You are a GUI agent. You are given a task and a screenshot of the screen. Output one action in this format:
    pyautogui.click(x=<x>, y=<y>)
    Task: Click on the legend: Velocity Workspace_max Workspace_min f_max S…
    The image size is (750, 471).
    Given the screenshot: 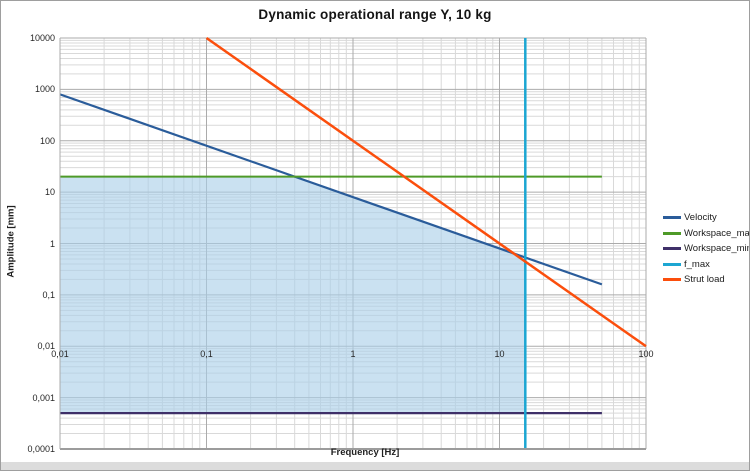 What is the action you would take?
    pyautogui.click(x=706, y=249)
    